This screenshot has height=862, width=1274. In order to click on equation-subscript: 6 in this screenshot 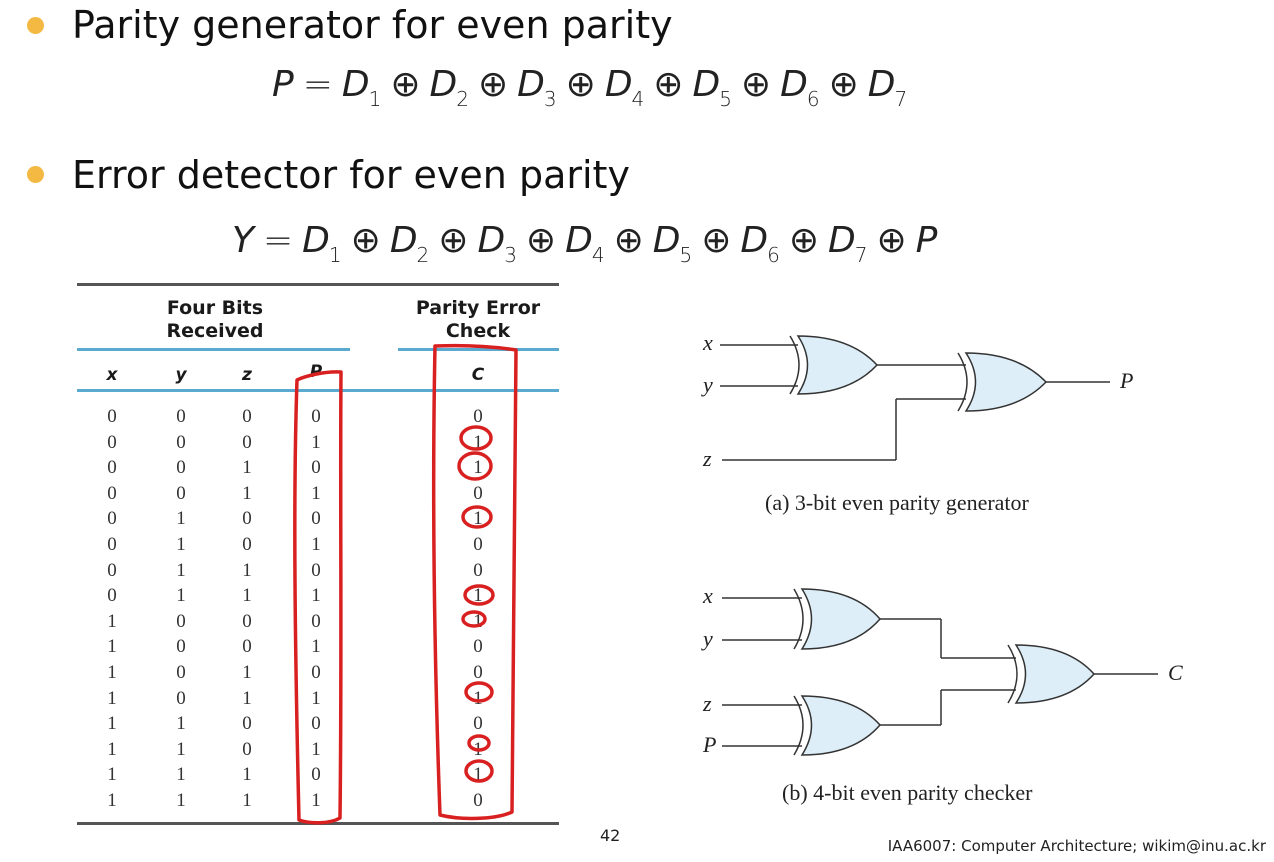, I will do `click(813, 99)`.